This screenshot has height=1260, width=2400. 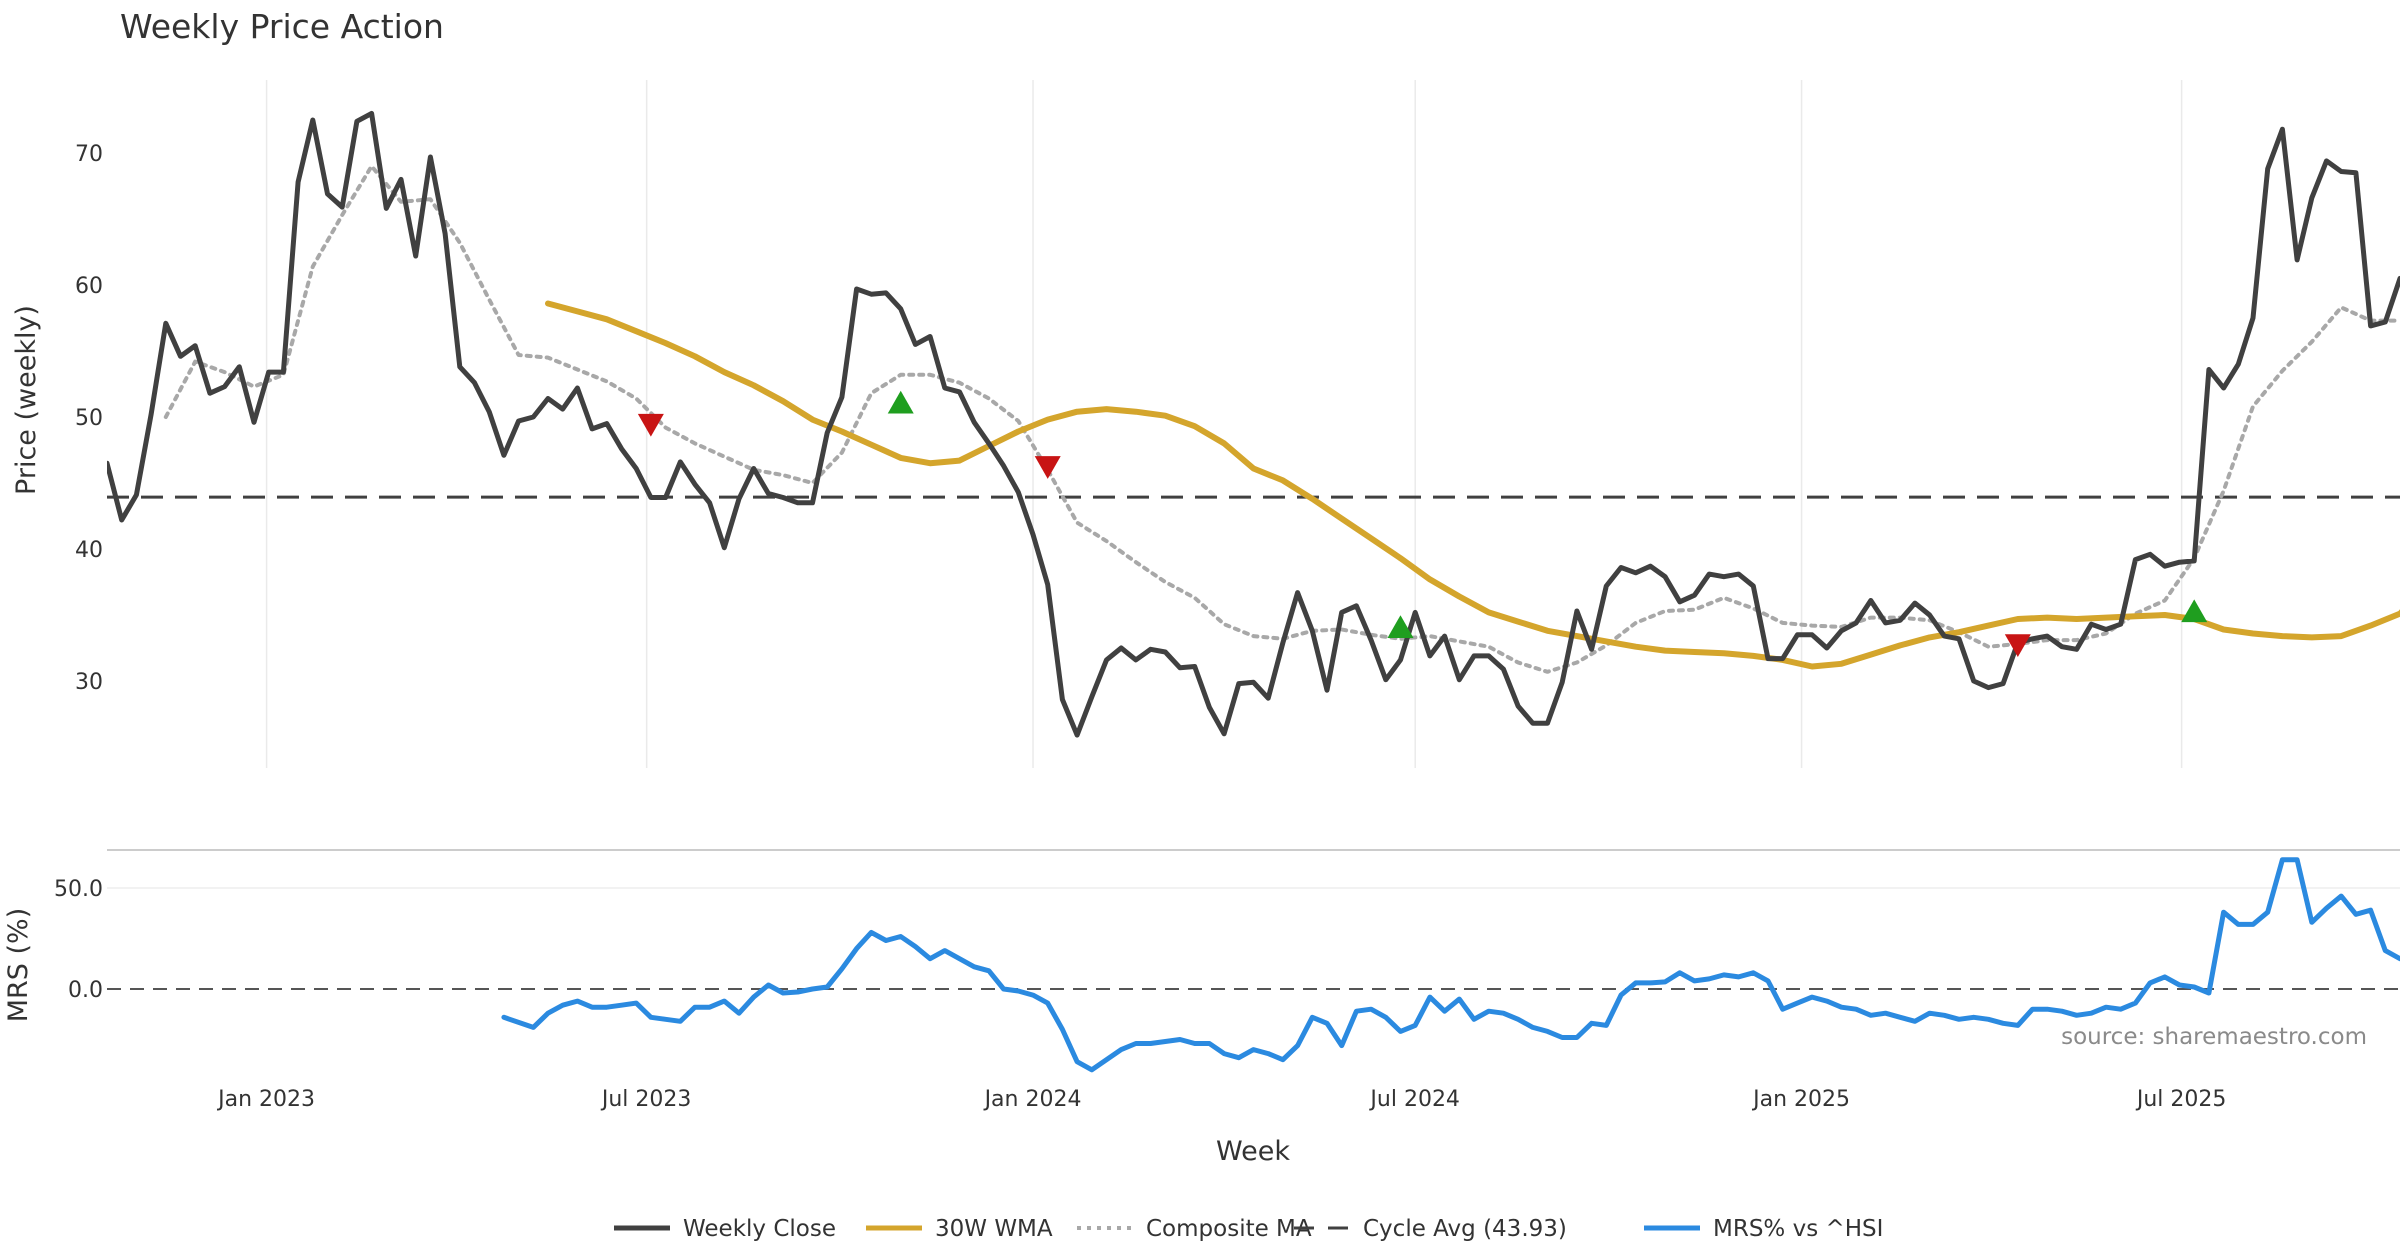 I want to click on legend-item: Cycle Avg (43.93), so click(x=1430, y=1229).